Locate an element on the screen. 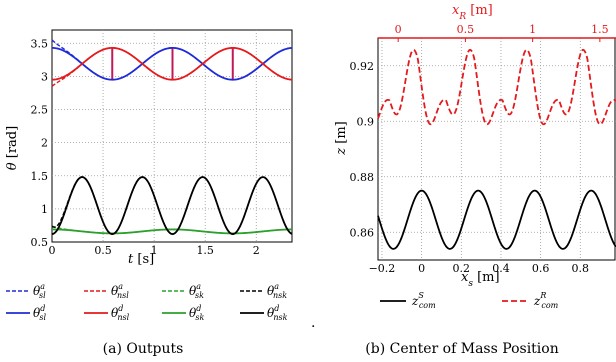 This screenshot has height=362, width=616. y-tick-label: 2 is located at coordinates (44, 143).